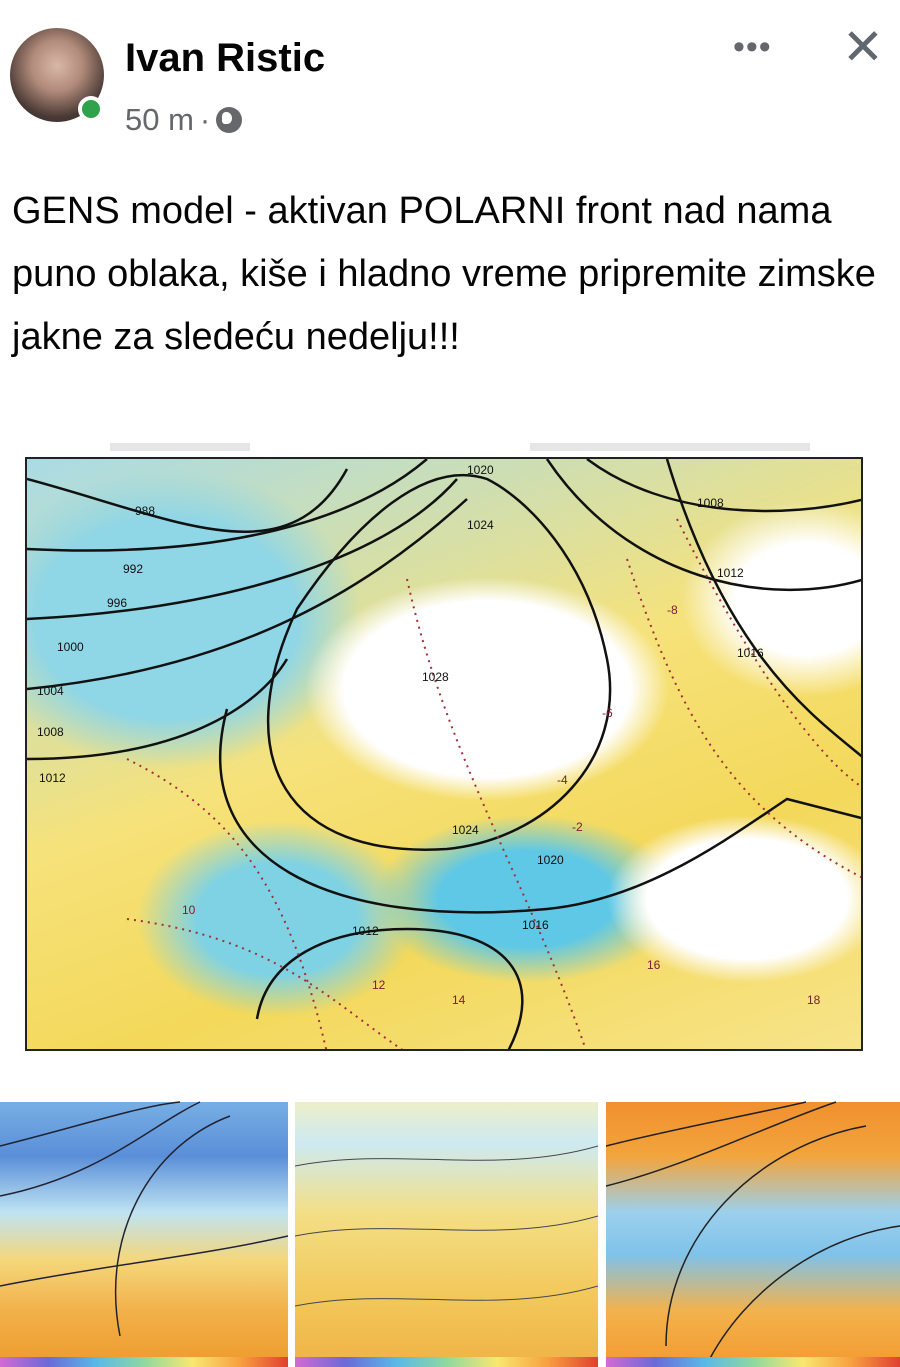  Describe the element at coordinates (50, 691) in the screenshot. I see `isobar-label: 1004` at that location.